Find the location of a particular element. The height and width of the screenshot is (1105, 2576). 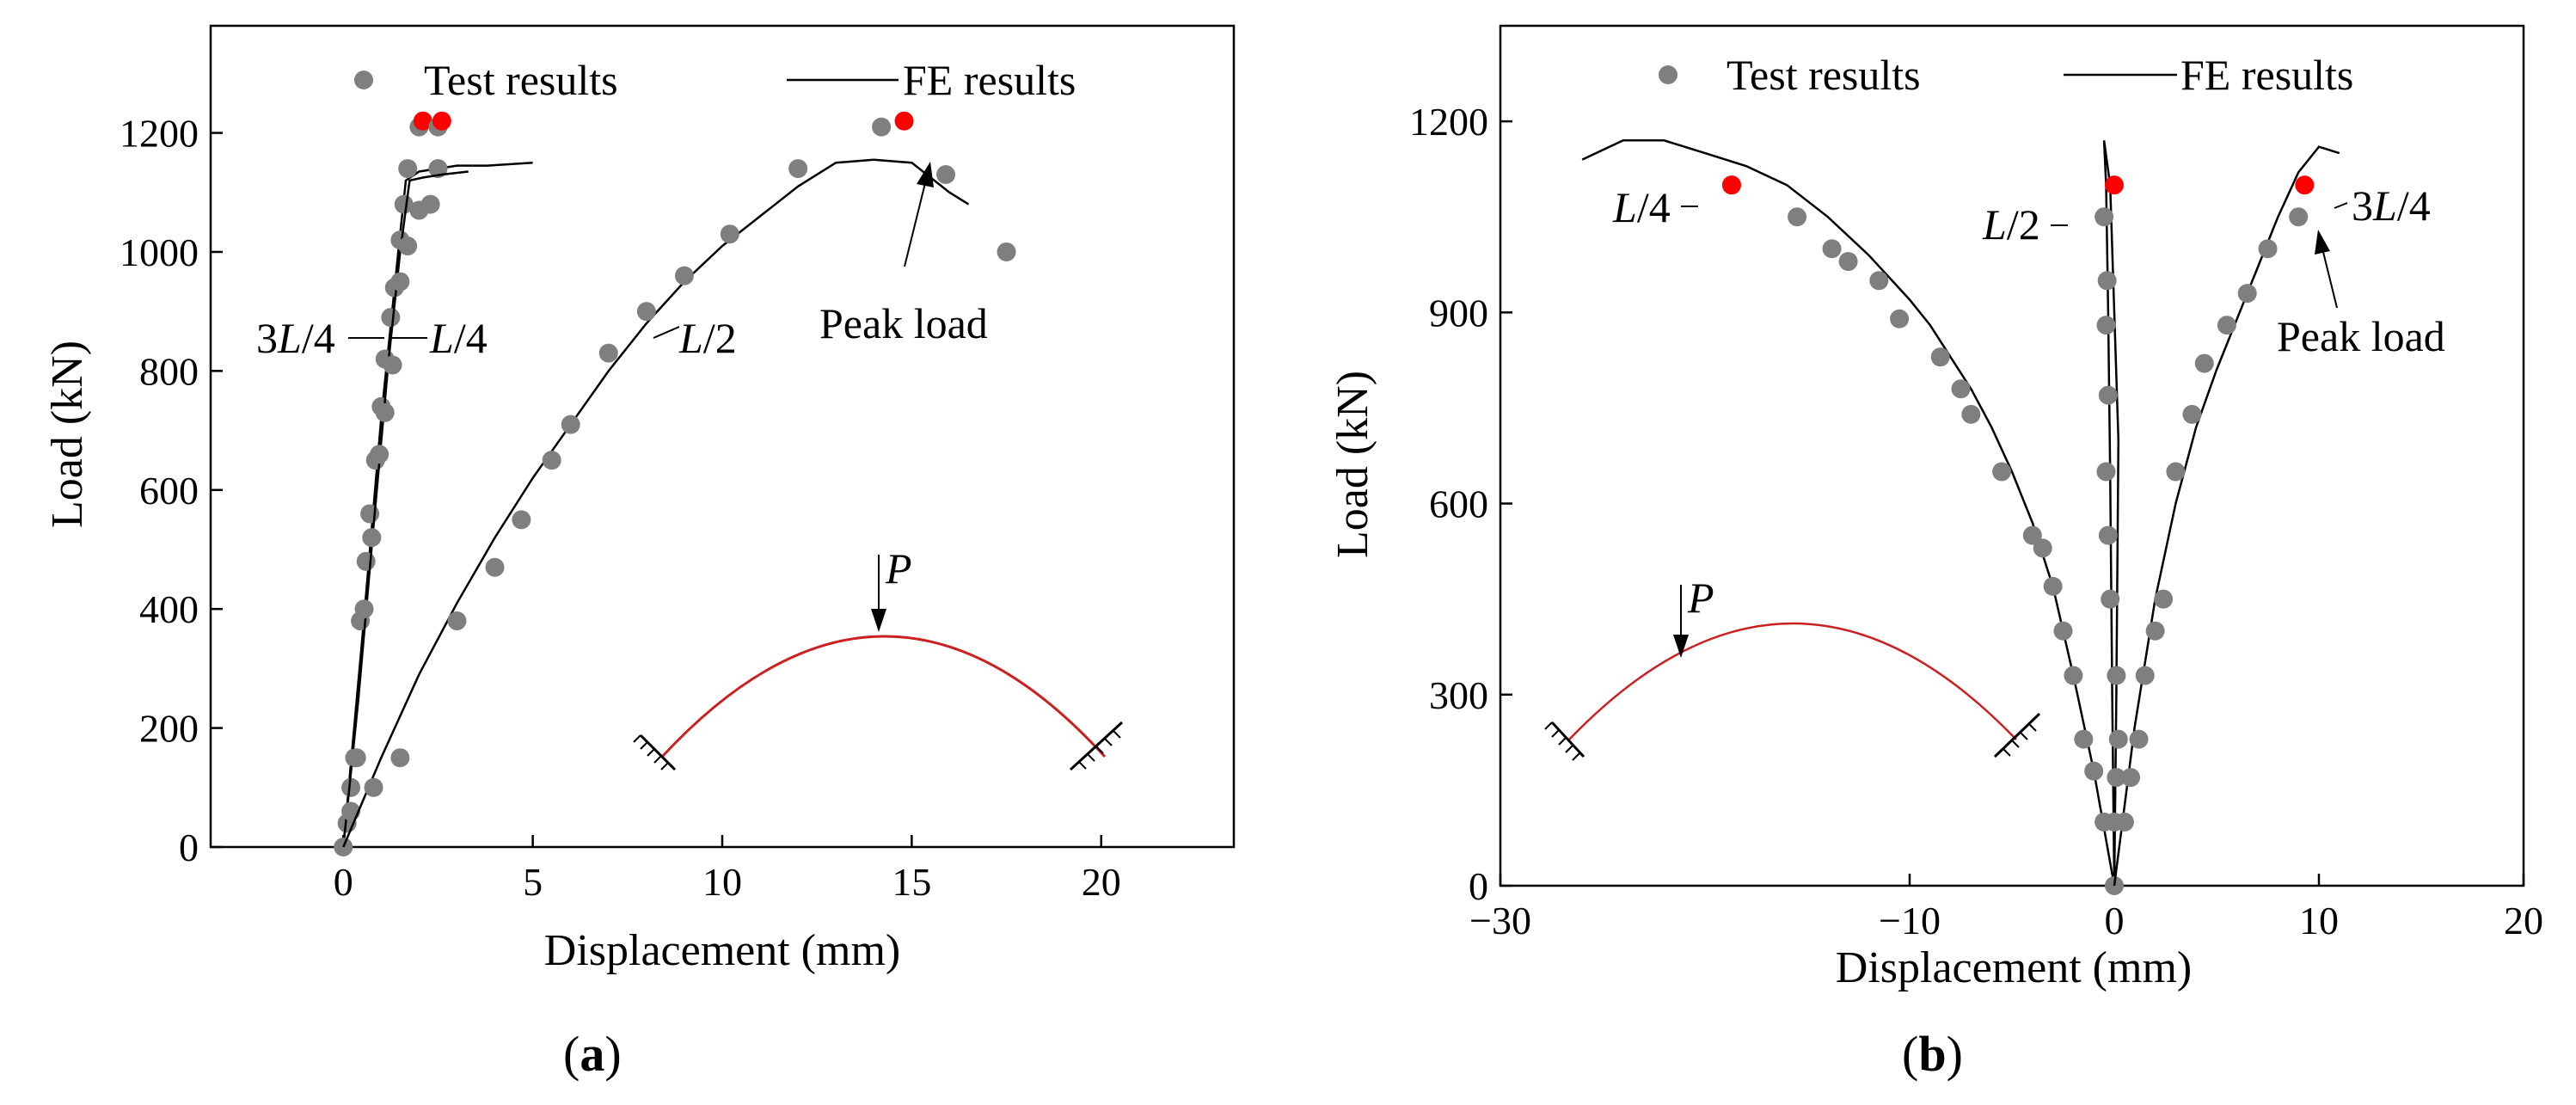

chart-b-arch is located at coordinates (1793, 681).